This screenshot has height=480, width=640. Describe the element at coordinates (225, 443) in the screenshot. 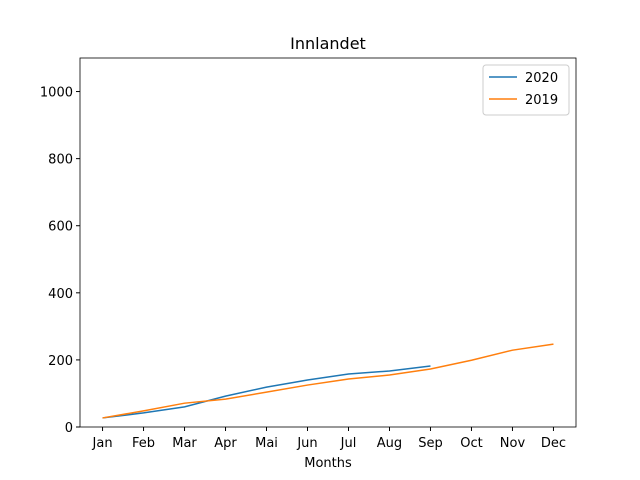

I see `x-tick-label: Apr` at that location.